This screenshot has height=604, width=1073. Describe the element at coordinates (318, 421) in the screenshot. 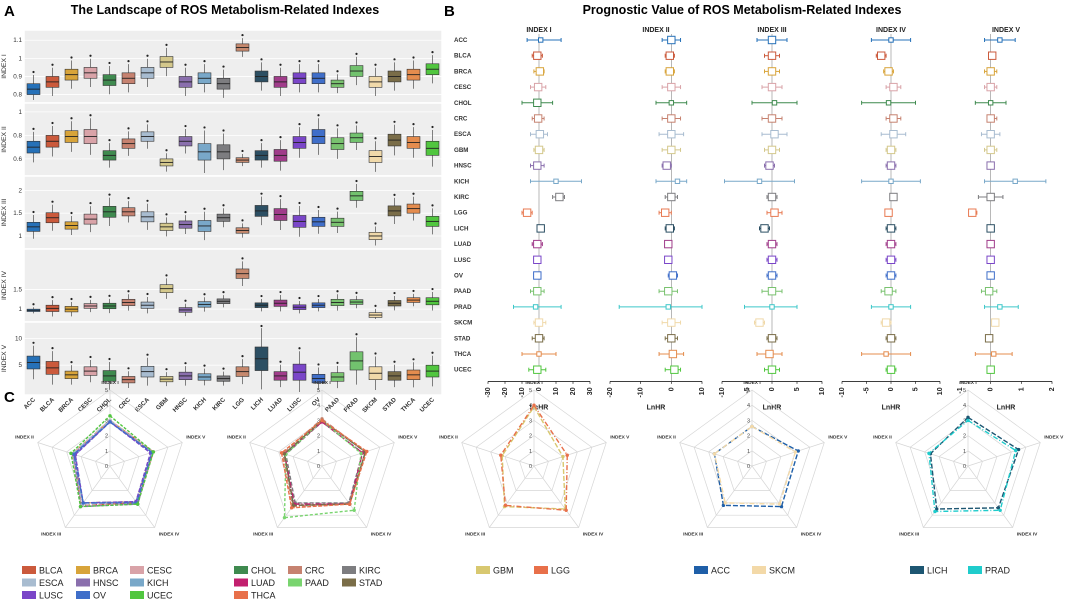

I see `radar-tick-label: 3` at that location.